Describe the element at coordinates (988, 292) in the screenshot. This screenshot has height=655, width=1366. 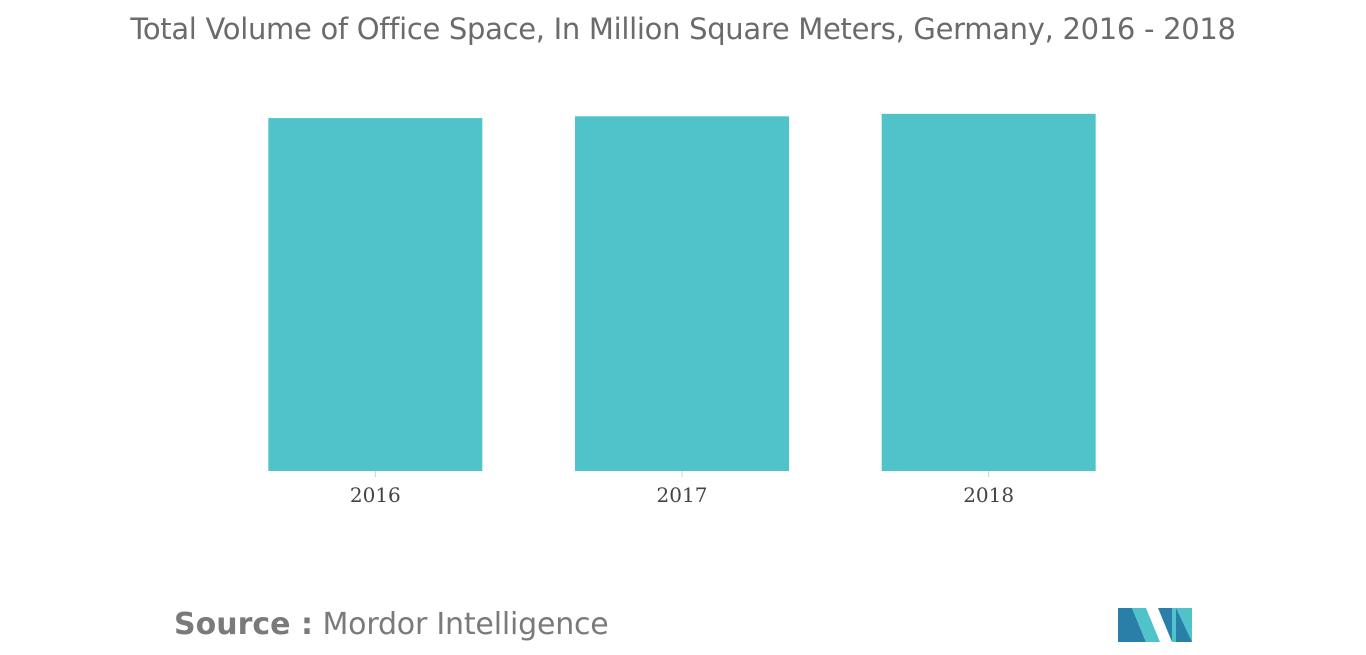
I see `bar-2018` at that location.